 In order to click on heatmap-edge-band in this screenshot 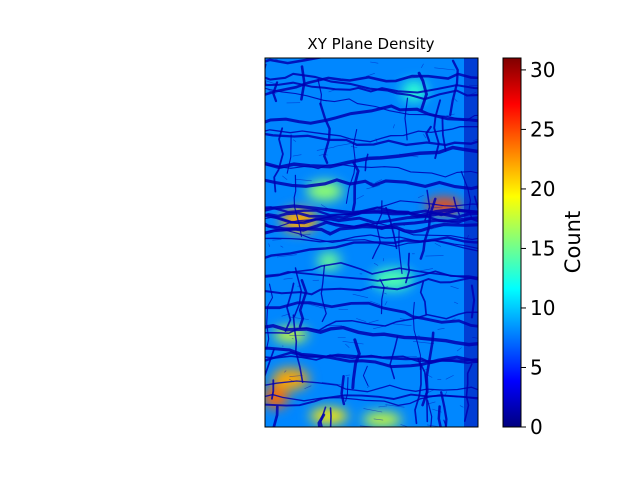, I will do `click(471, 242)`.